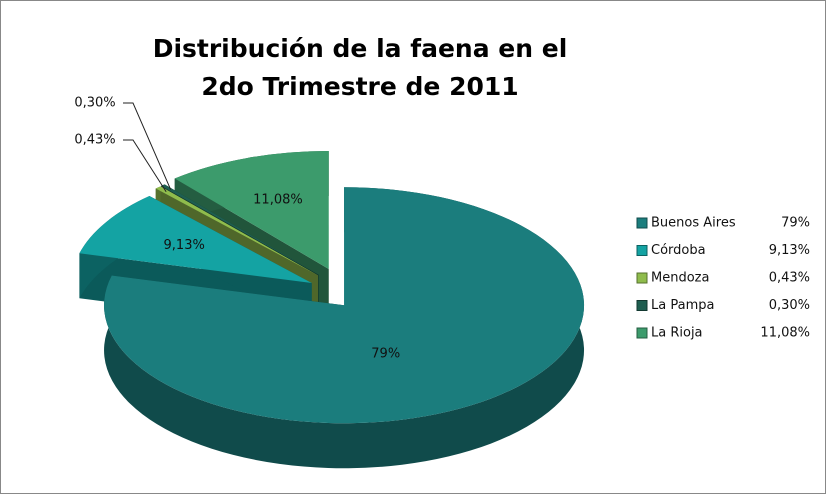 This screenshot has width=826, height=494. Describe the element at coordinates (789, 250) in the screenshot. I see `legend-value: 9,13%` at that location.